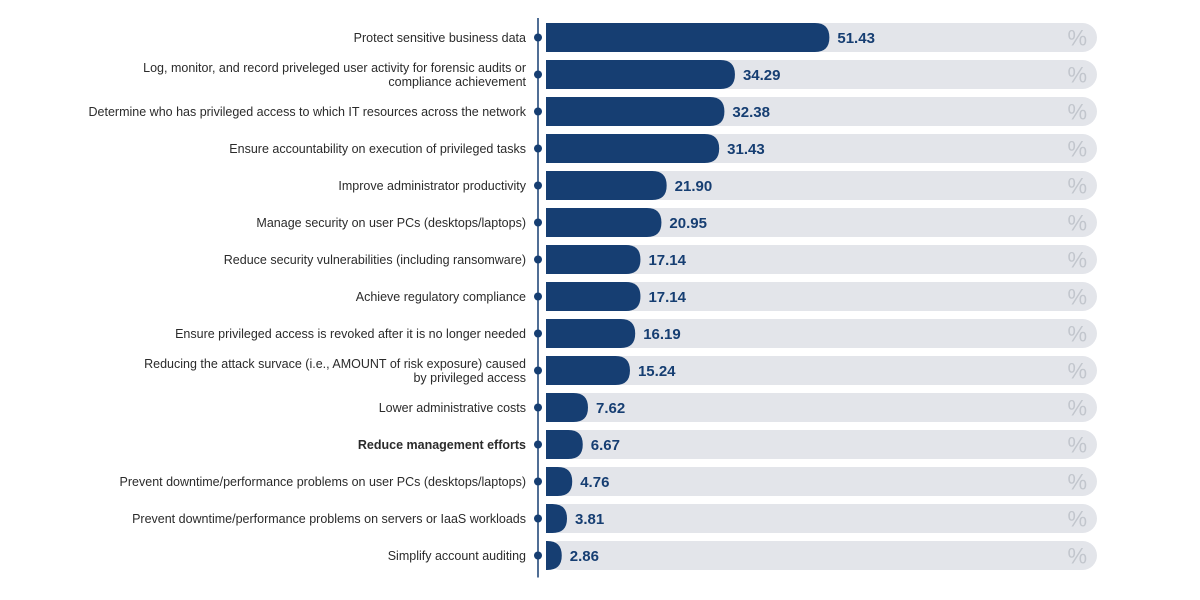 This screenshot has height=600, width=1200. I want to click on category-label: Achieve regulatory compliance, so click(441, 297).